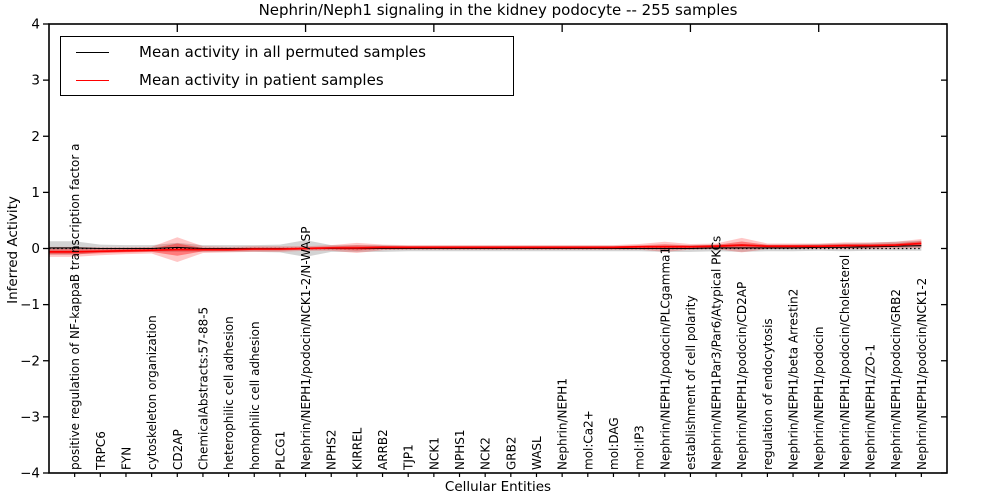 Image resolution: width=1000 pixels, height=500 pixels. I want to click on x-tick-label: regulation of endocytosis, so click(768, 394).